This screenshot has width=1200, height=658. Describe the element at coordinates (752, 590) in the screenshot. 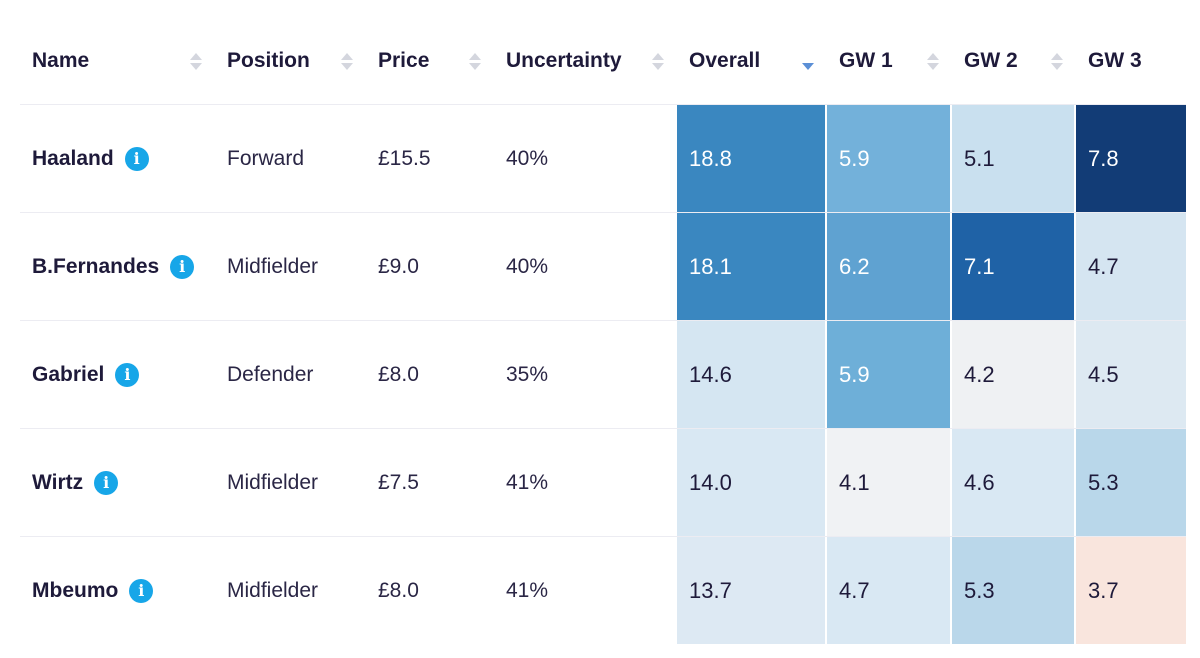

I see `overall-score-cell: 13.7` at that location.